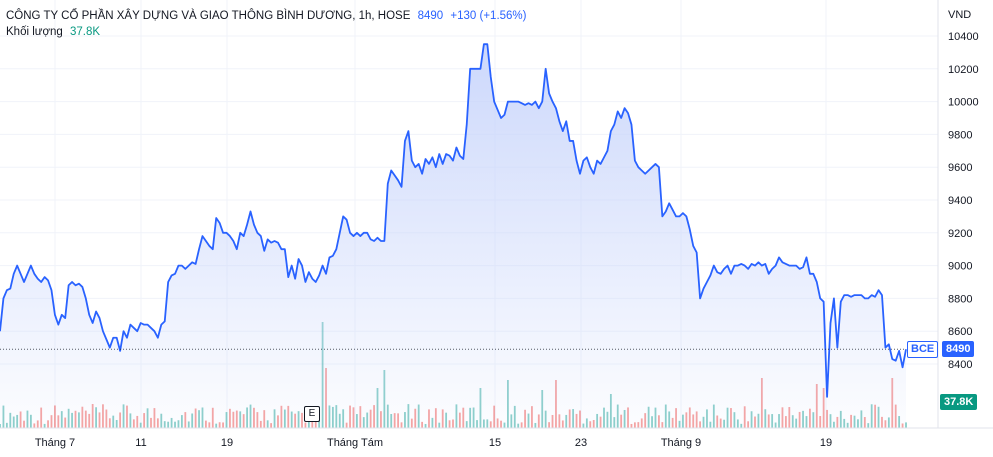 This screenshot has width=993, height=457. I want to click on y-tick-label: 8400, so click(960, 365).